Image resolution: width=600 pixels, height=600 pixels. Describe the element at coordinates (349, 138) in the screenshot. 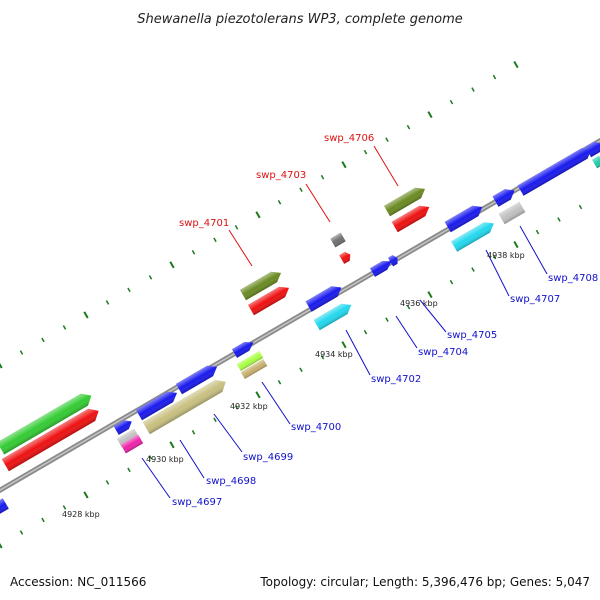

I see `gene-label-swp-4706: swp_4706` at that location.